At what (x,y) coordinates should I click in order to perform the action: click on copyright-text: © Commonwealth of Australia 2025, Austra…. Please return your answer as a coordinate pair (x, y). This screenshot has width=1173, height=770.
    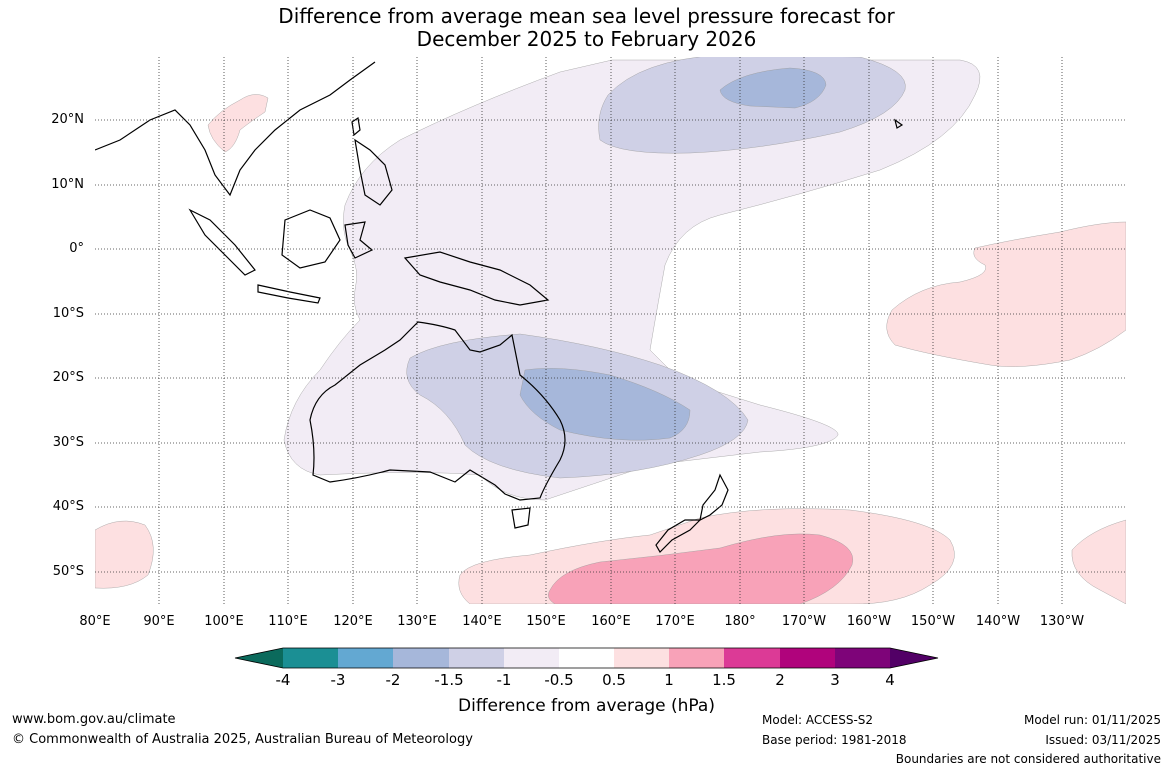
    Looking at the image, I should click on (242, 739).